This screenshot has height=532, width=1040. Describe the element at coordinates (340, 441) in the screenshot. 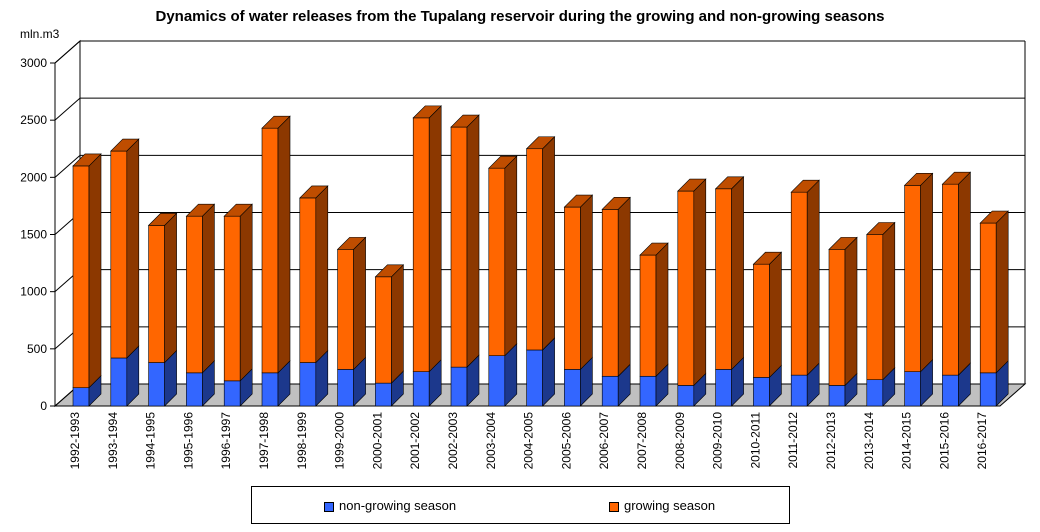

I see `x-tick-label: 1999-2000` at that location.